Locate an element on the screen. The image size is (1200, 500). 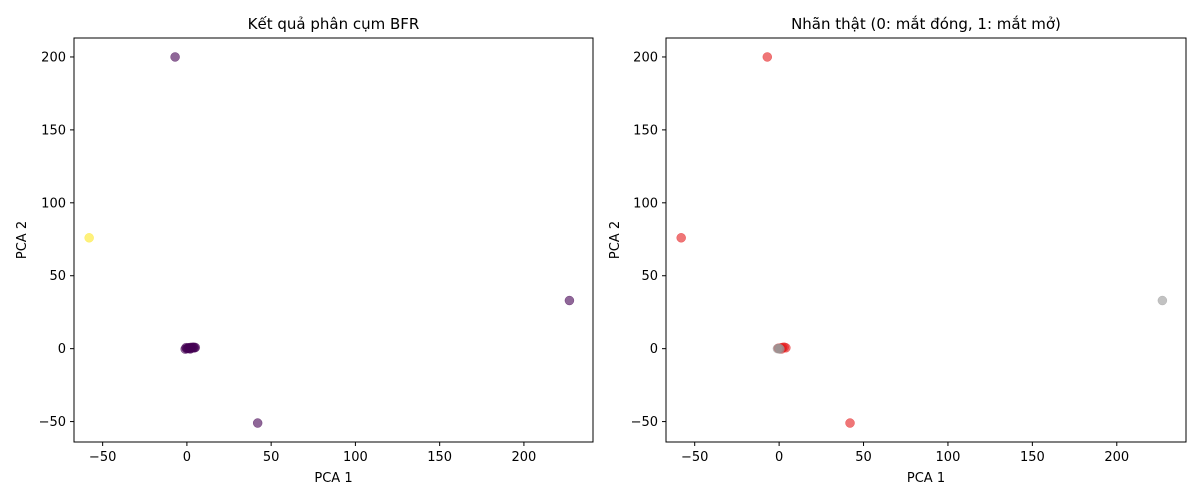
chart-title: Nhãn thật (0: mắt đóng, 1: mắt mở) is located at coordinates (926, 24).